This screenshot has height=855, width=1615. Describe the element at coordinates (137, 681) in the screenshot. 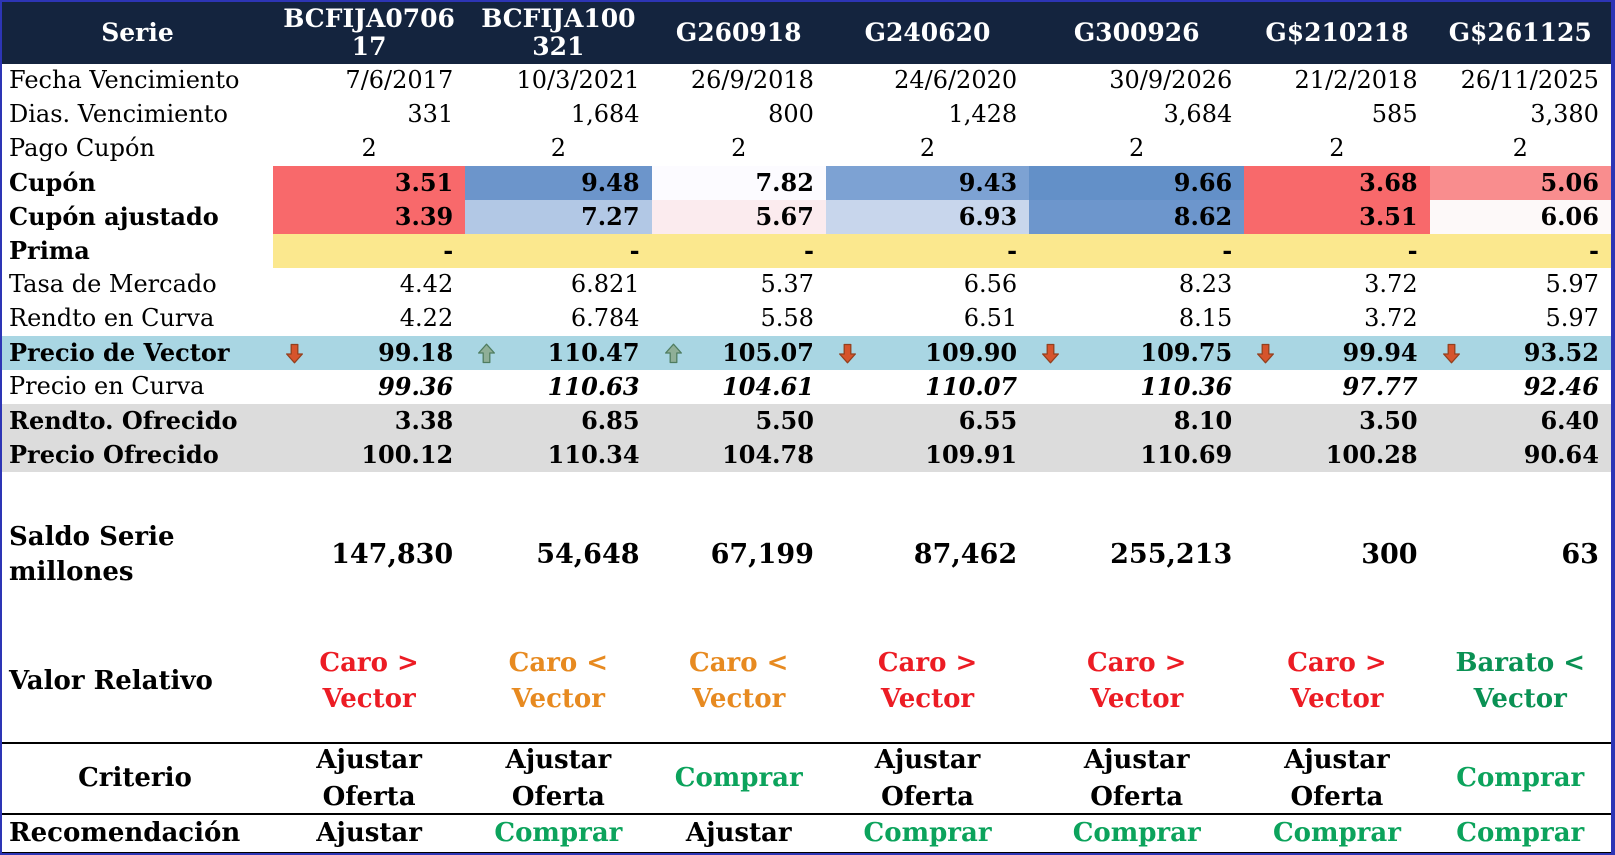

I see `label-valor-relativo: Valor Relativo` at that location.